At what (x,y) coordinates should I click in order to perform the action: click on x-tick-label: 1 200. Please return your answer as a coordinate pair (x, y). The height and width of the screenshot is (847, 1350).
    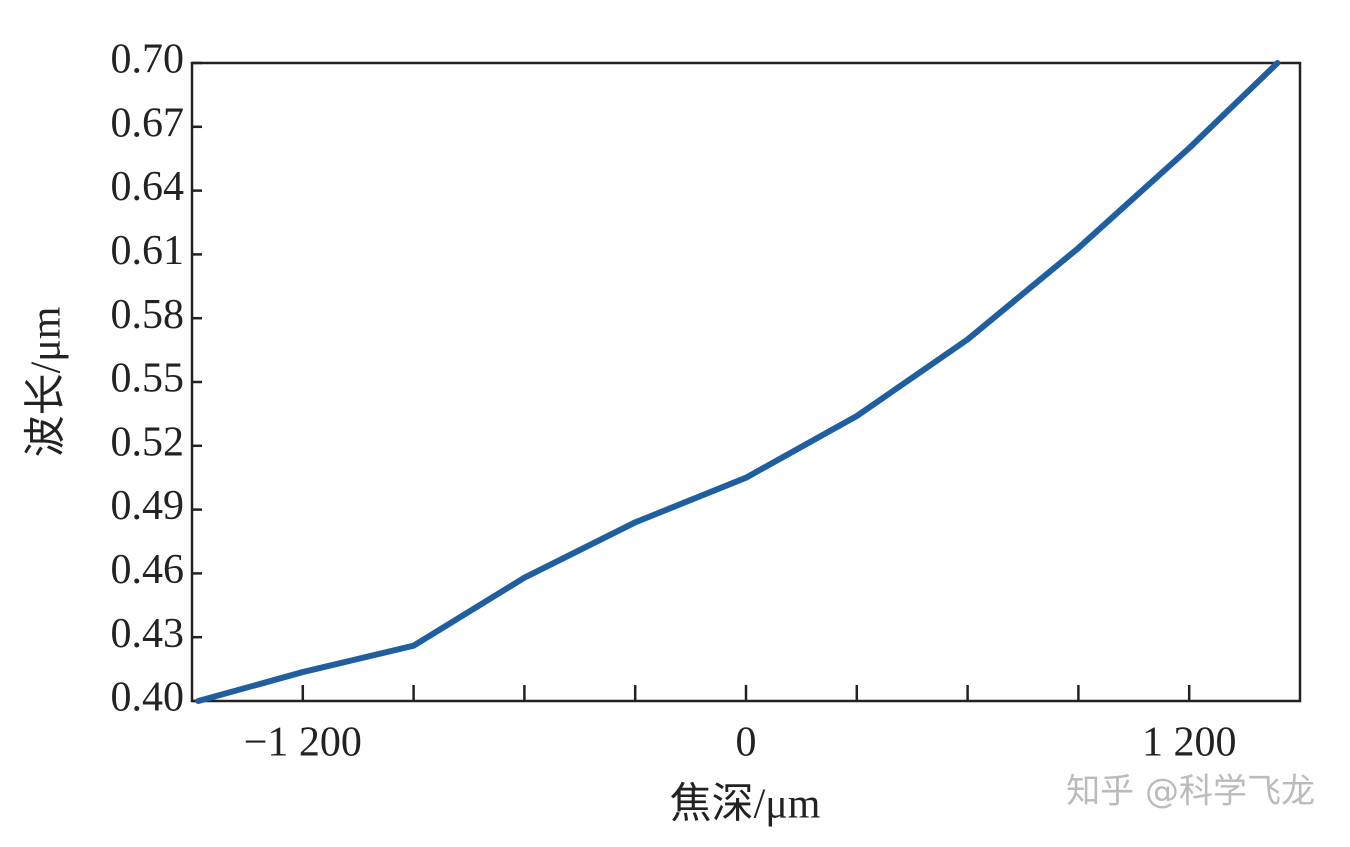
    Looking at the image, I should click on (1189, 743).